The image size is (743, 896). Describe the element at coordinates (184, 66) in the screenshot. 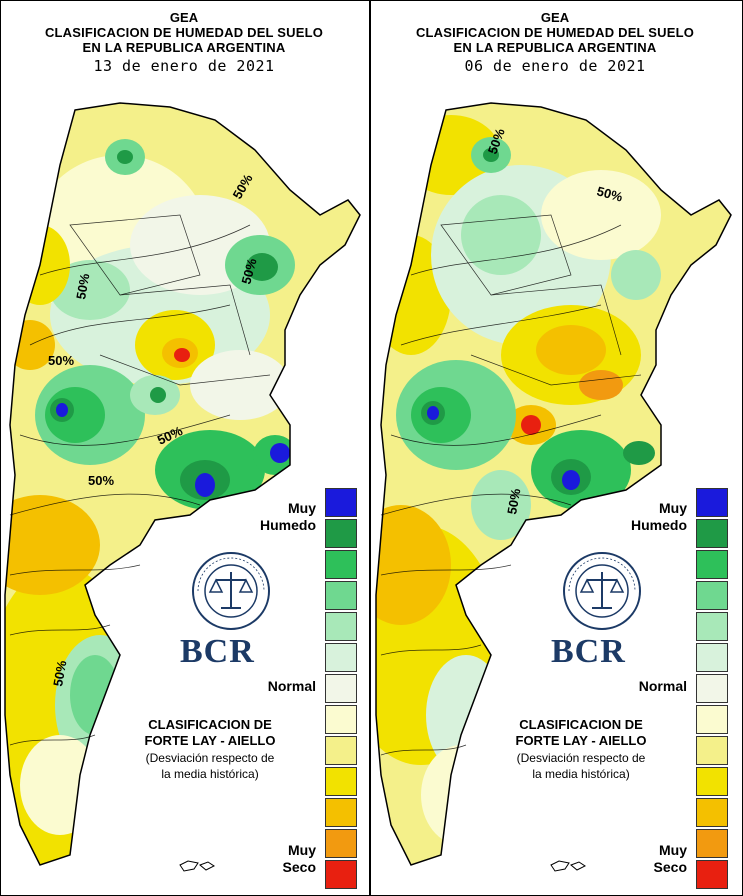

I see `map-date: 13 de enero de 2021` at that location.